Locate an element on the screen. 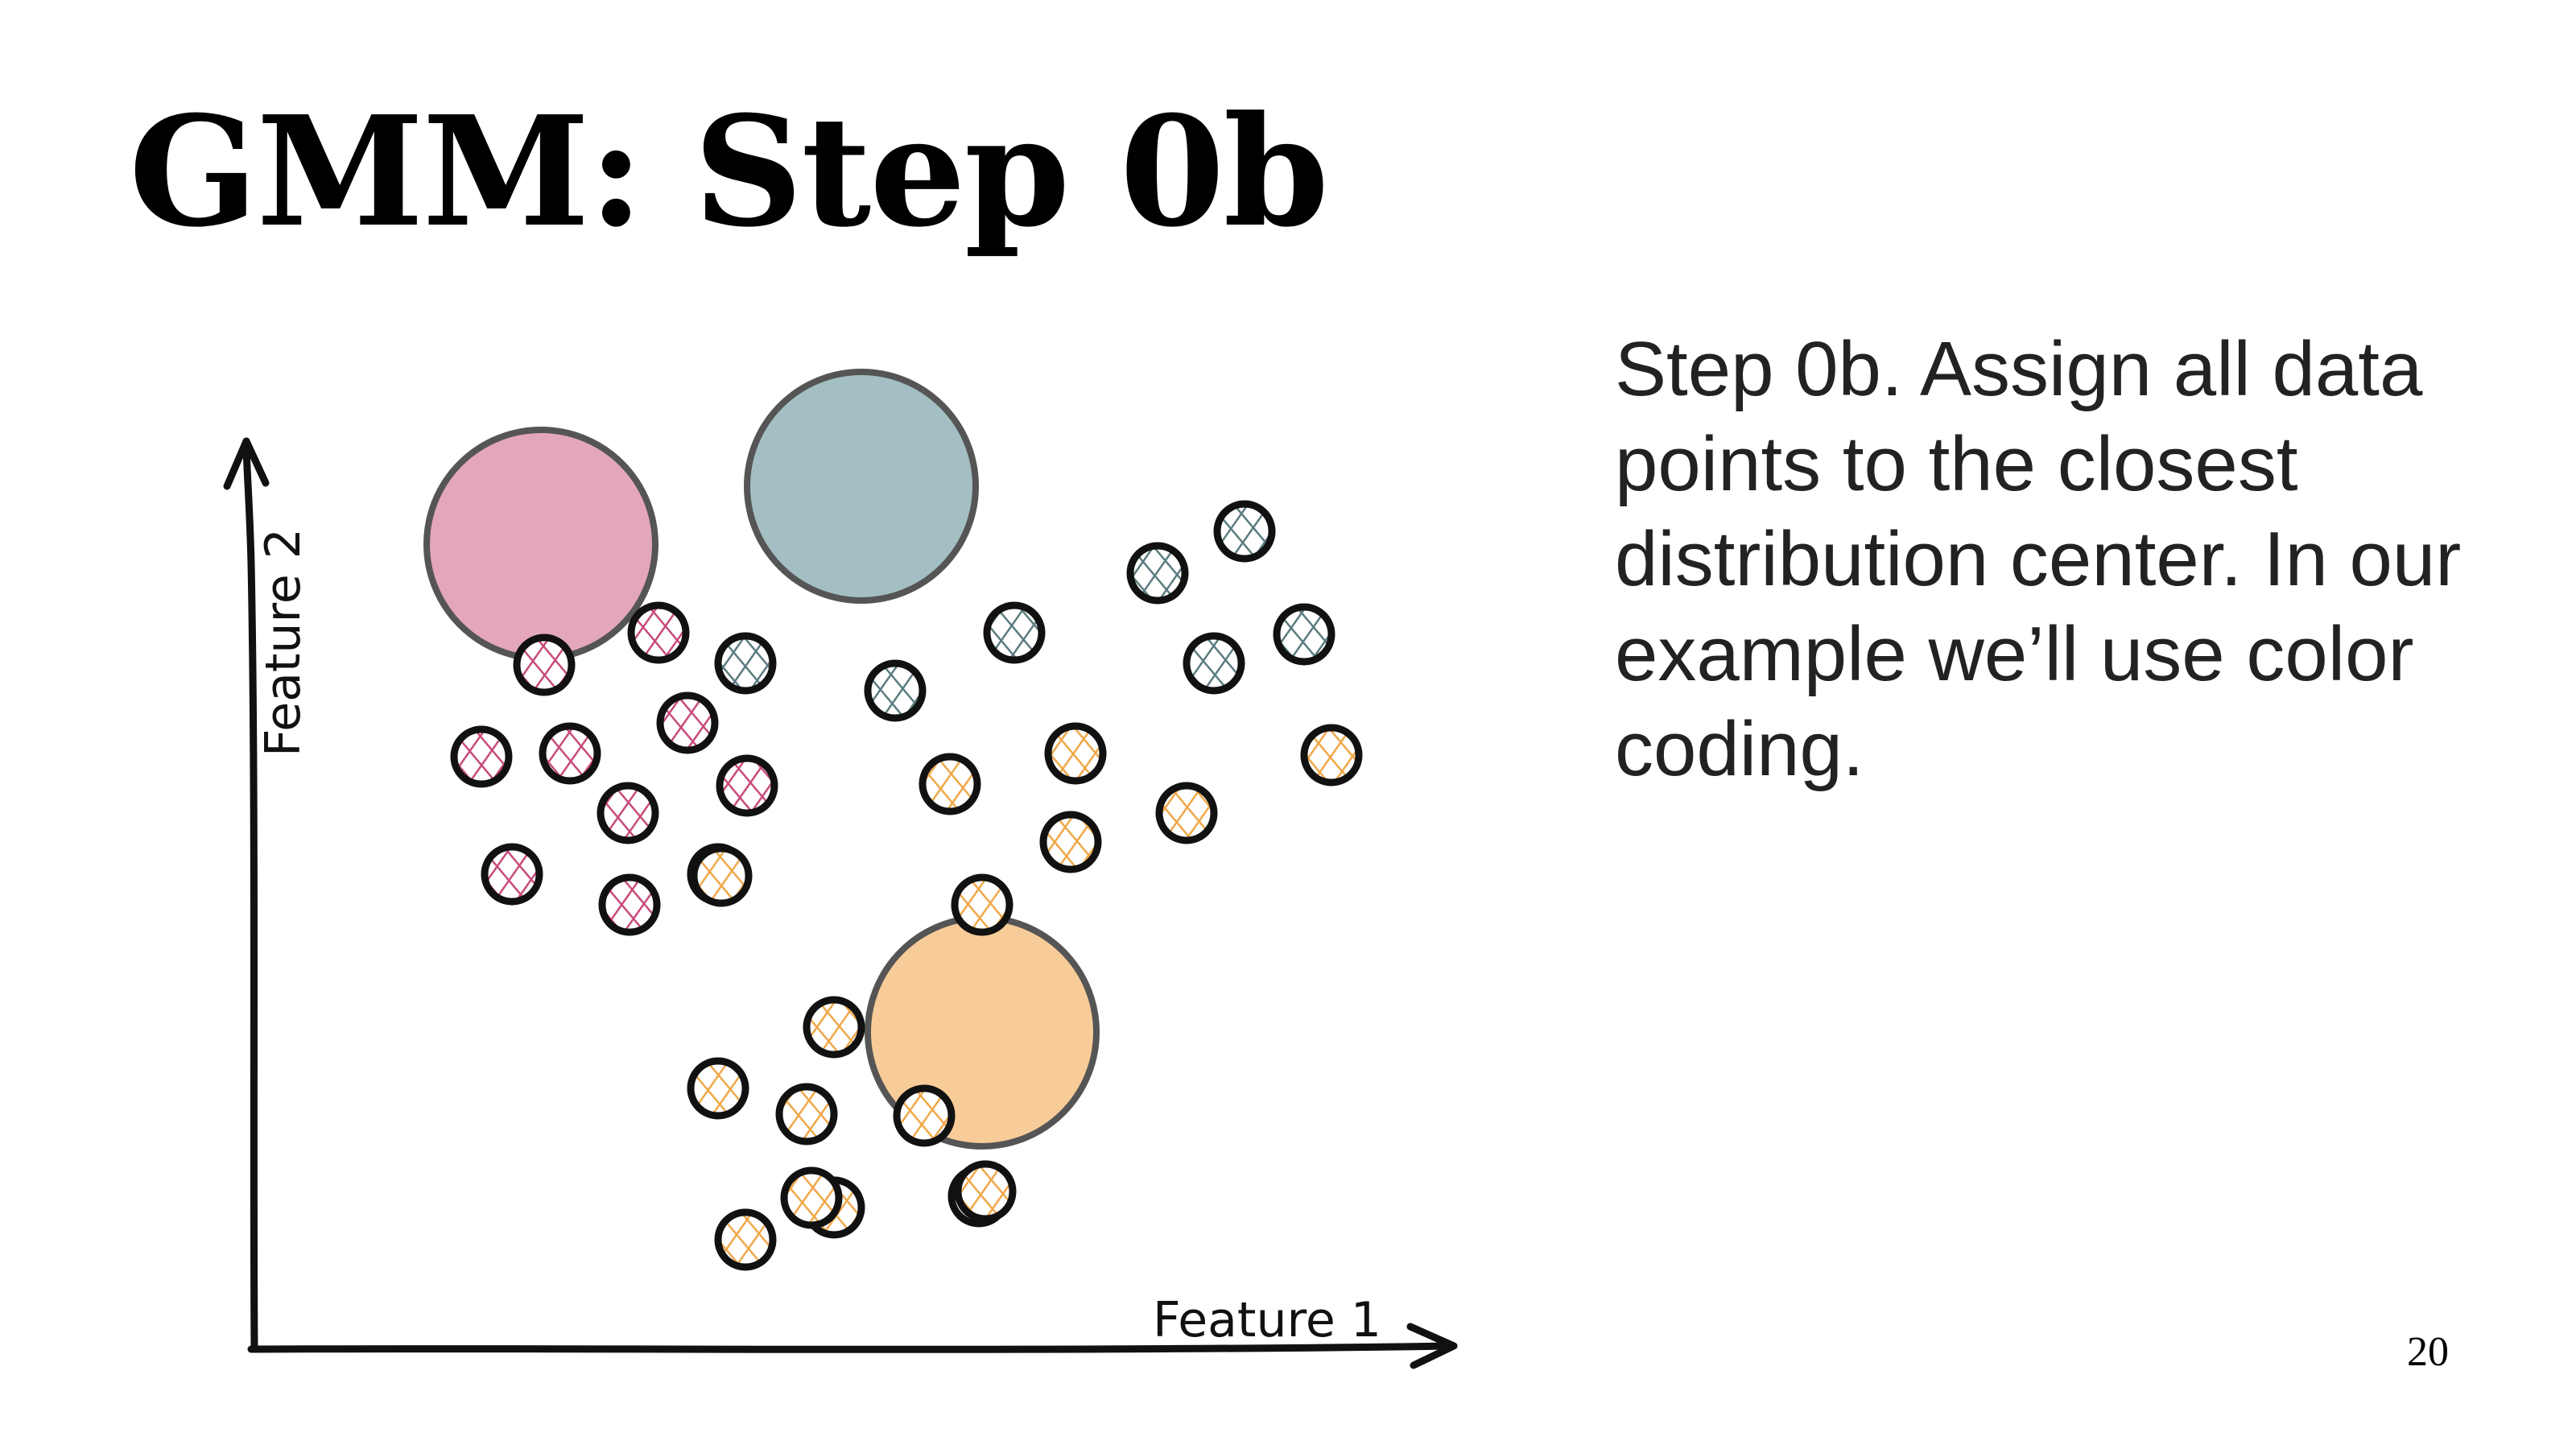  distribution-centers is located at coordinates (761, 759).